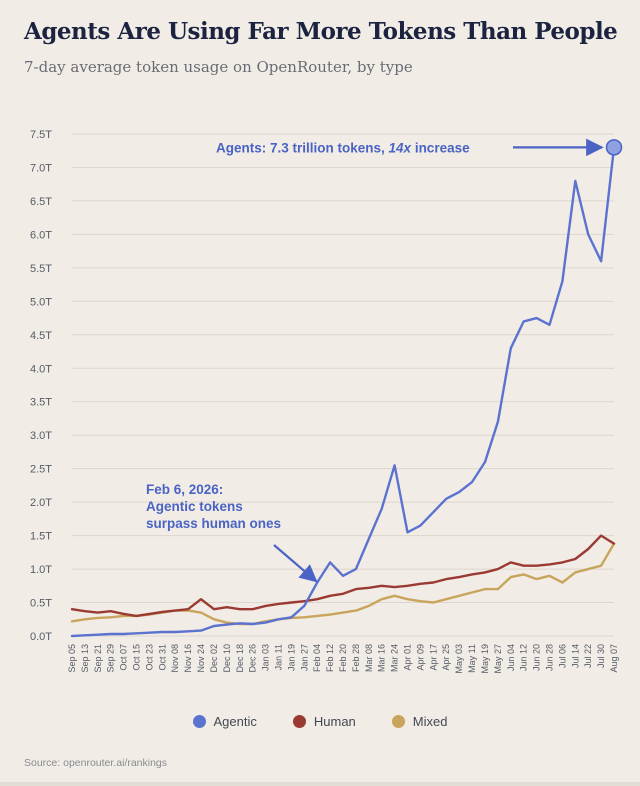 The height and width of the screenshot is (786, 640). I want to click on x-tick-label: Sep 05, so click(72, 658).